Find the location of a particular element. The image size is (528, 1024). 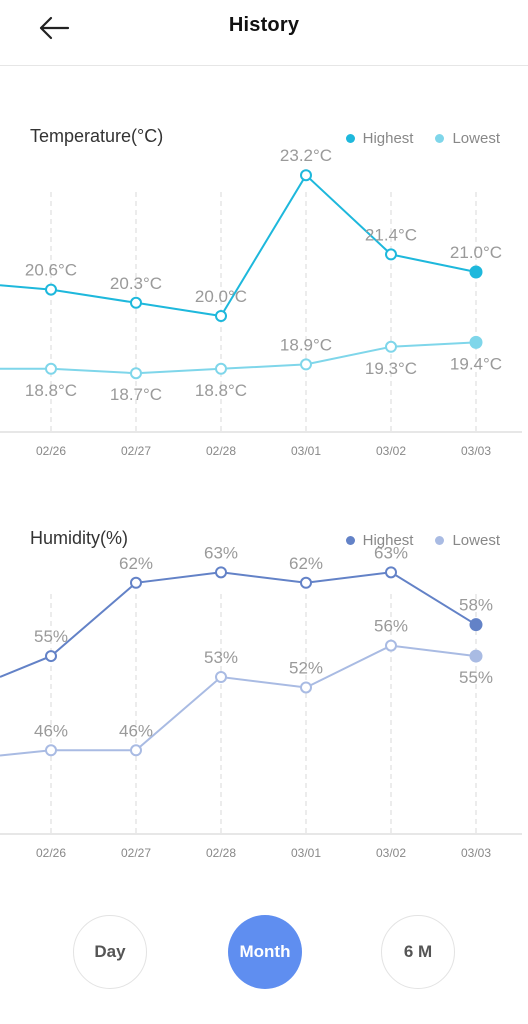

humidity-chart-title: Humidity(%) is located at coordinates (79, 538).